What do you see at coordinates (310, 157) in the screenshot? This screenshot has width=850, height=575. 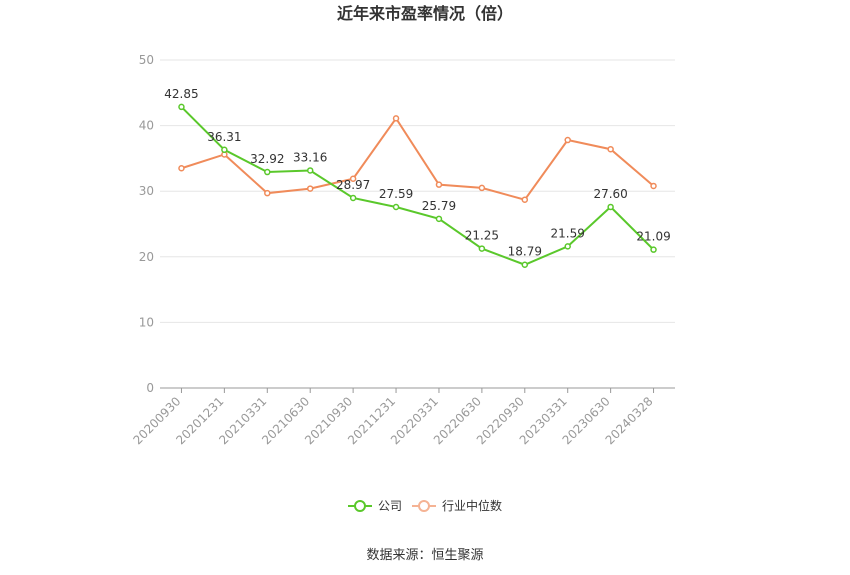 I see `data-label: 33.16` at bounding box center [310, 157].